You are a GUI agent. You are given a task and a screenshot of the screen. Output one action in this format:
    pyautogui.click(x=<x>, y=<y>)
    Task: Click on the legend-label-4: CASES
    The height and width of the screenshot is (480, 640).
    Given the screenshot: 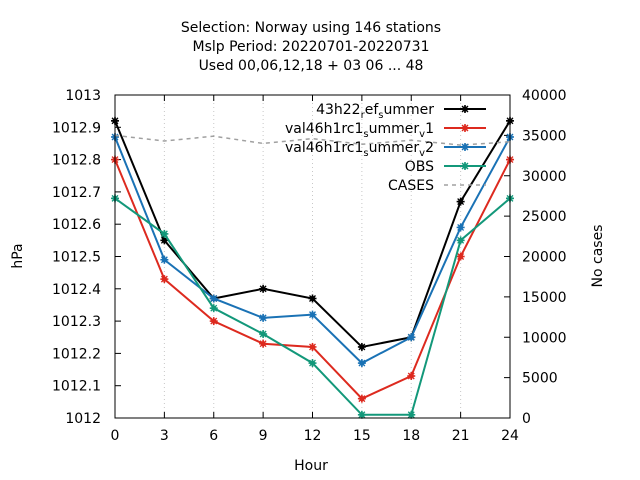 What is the action you would take?
    pyautogui.click(x=411, y=186)
    